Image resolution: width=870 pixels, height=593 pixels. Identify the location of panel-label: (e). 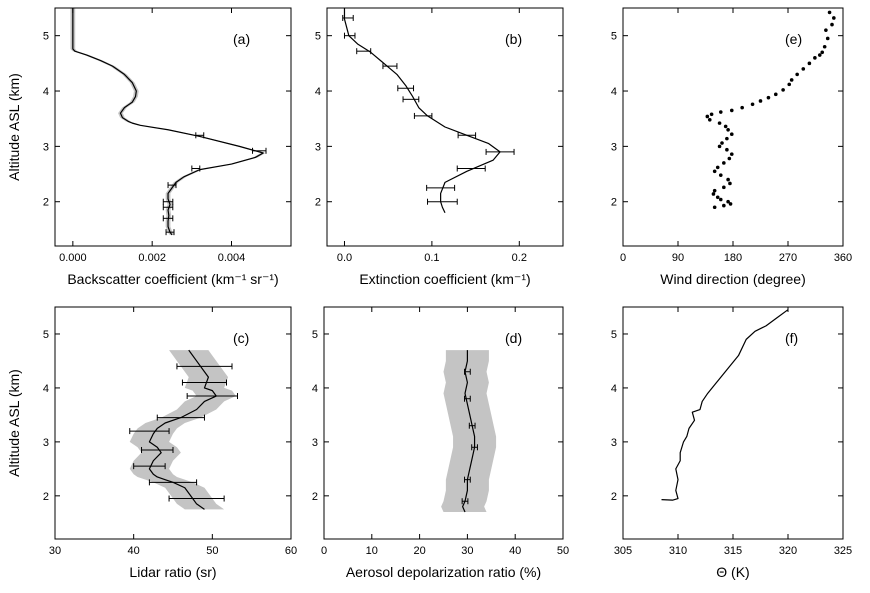
(793, 39).